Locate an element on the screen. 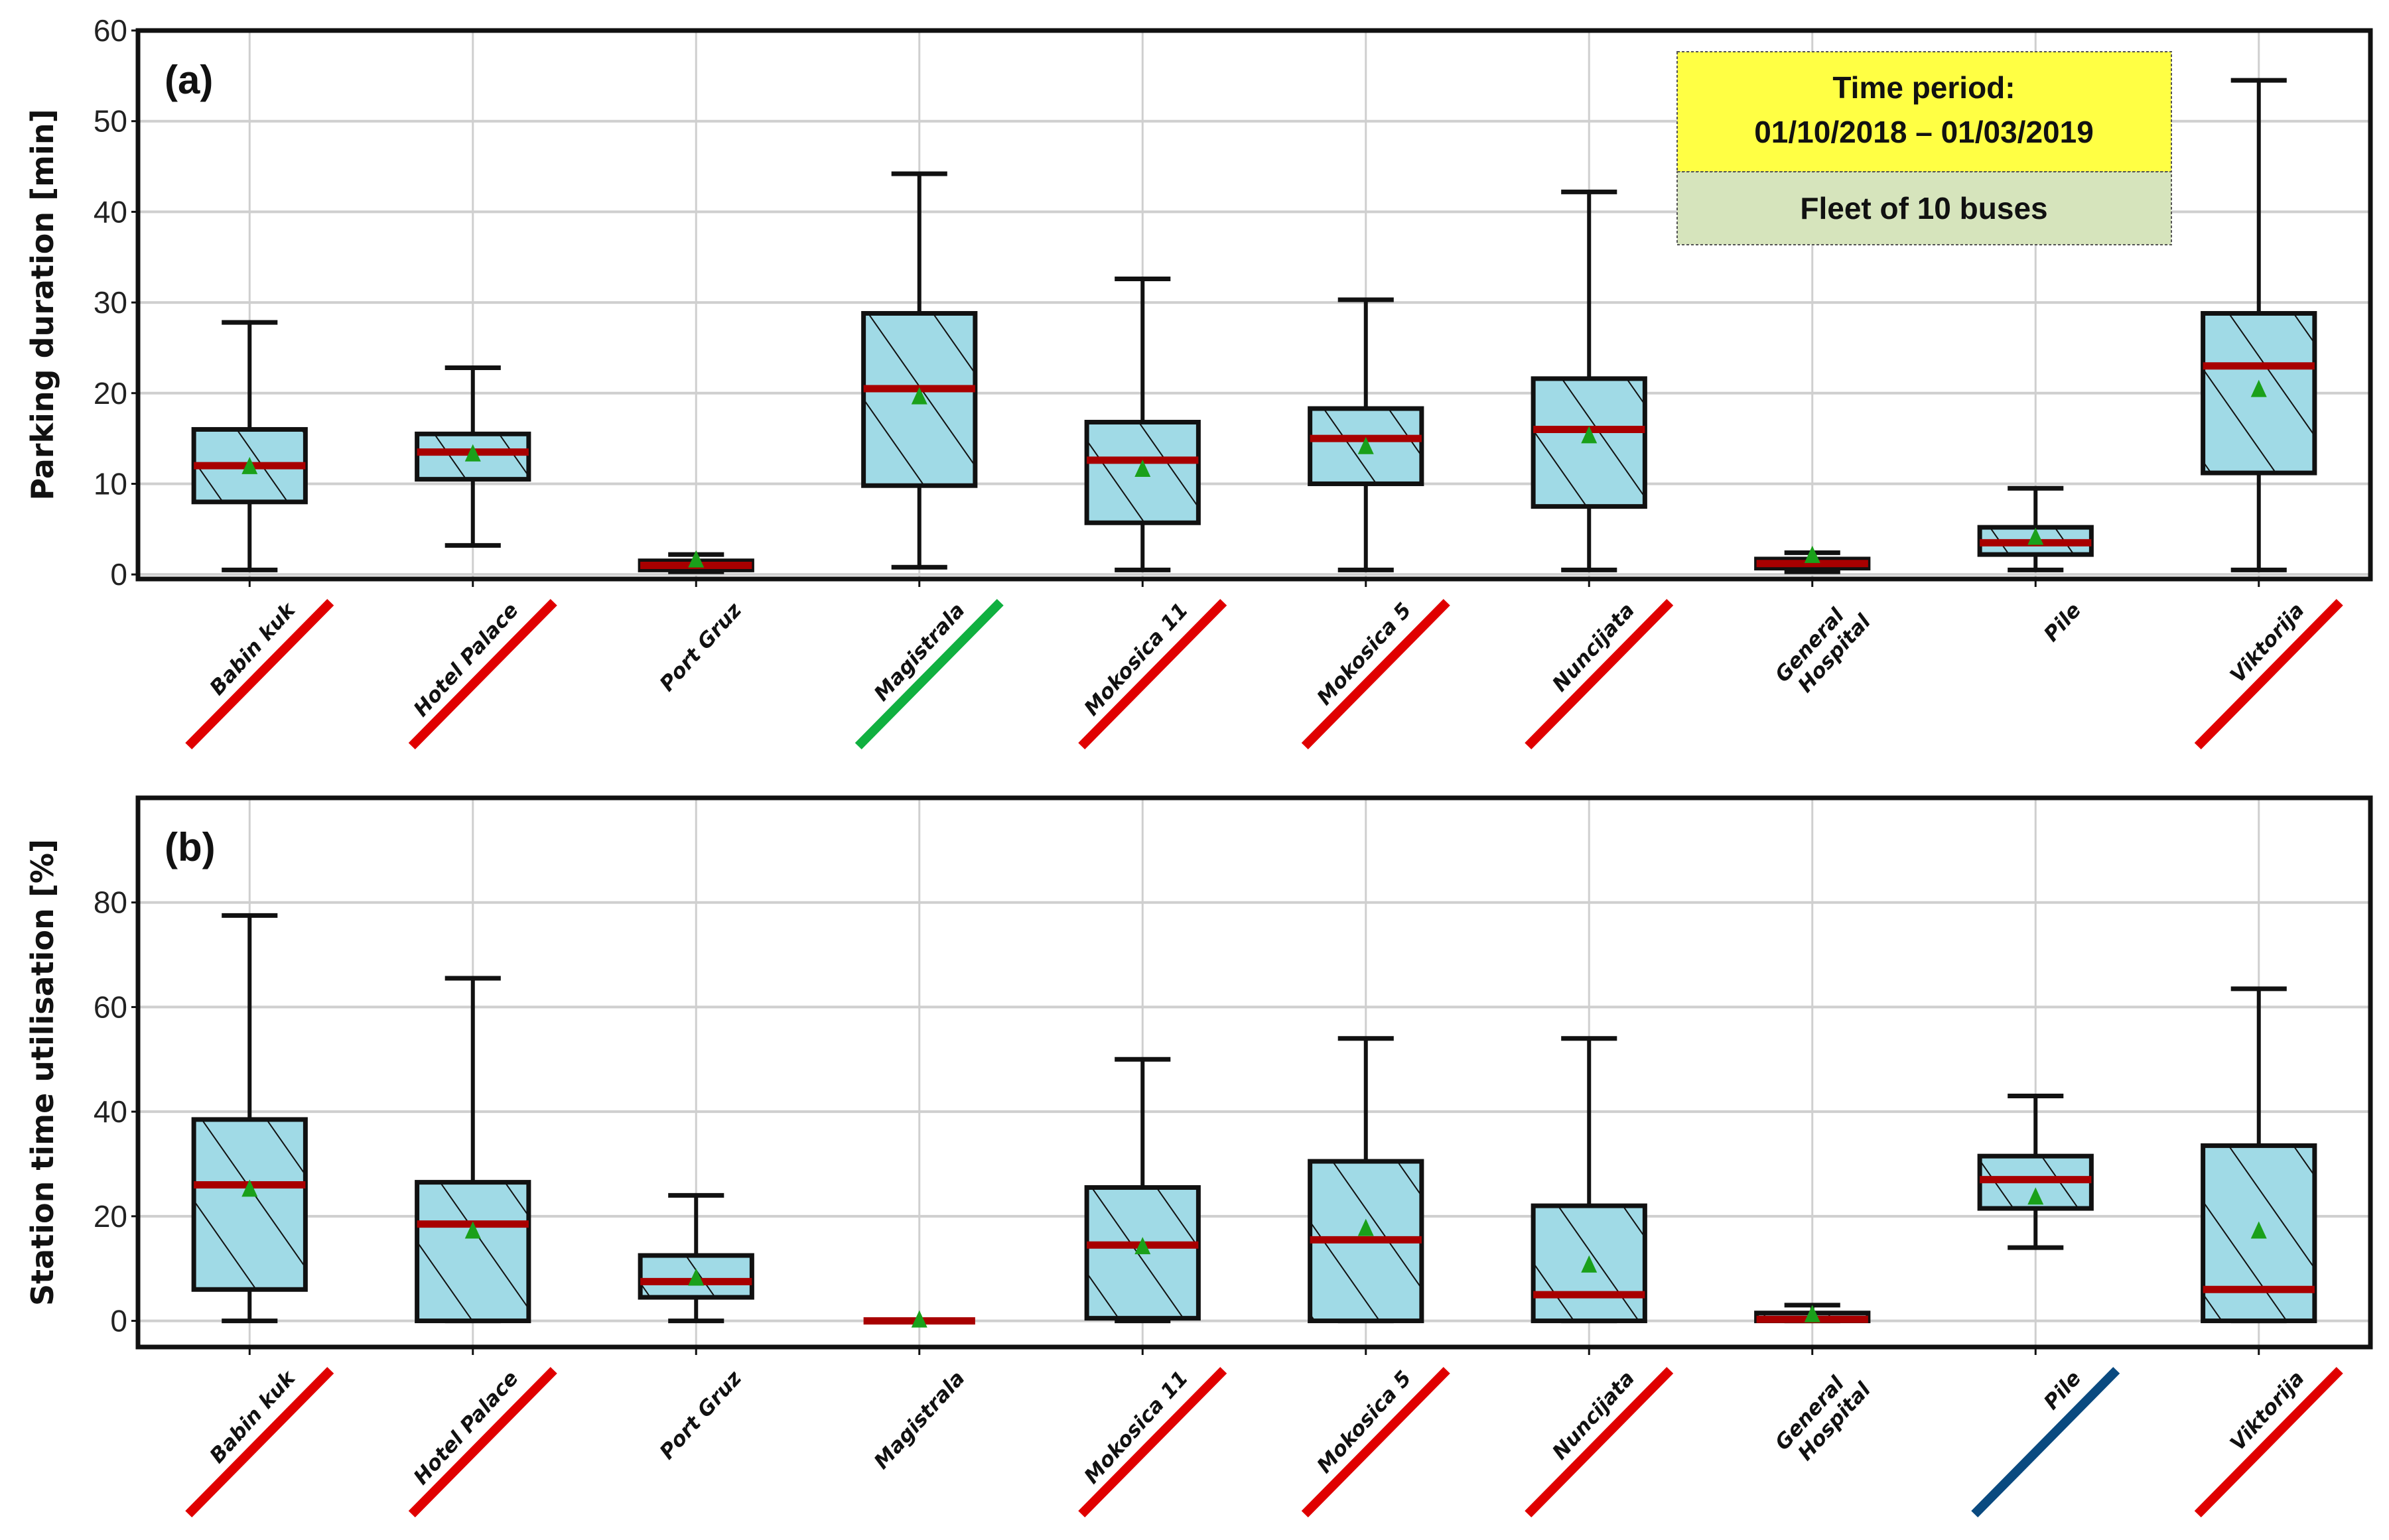  category-underline-green is located at coordinates (929, 674).